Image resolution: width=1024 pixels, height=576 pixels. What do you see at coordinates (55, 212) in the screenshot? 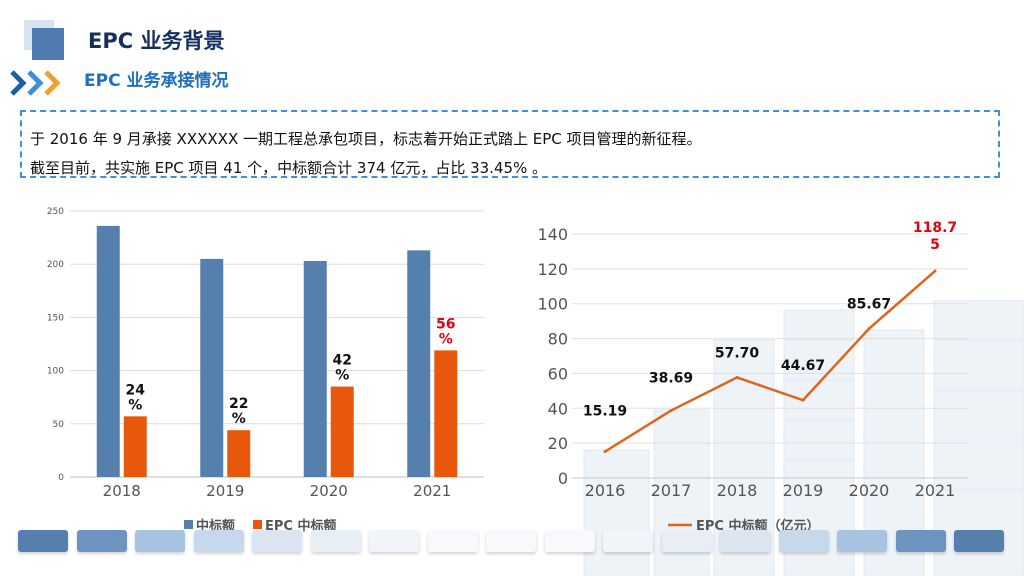
I see `y-tick-label: 250` at bounding box center [55, 212].